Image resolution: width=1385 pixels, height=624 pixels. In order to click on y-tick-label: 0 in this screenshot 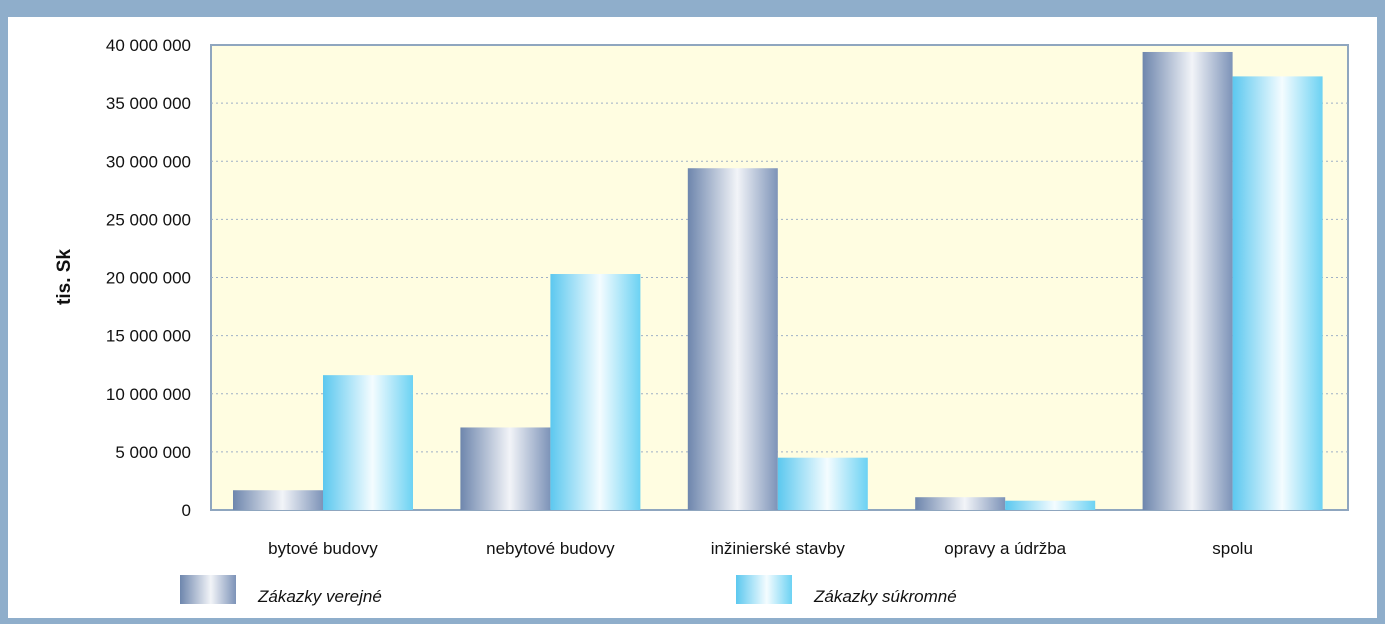, I will do `click(186, 510)`.